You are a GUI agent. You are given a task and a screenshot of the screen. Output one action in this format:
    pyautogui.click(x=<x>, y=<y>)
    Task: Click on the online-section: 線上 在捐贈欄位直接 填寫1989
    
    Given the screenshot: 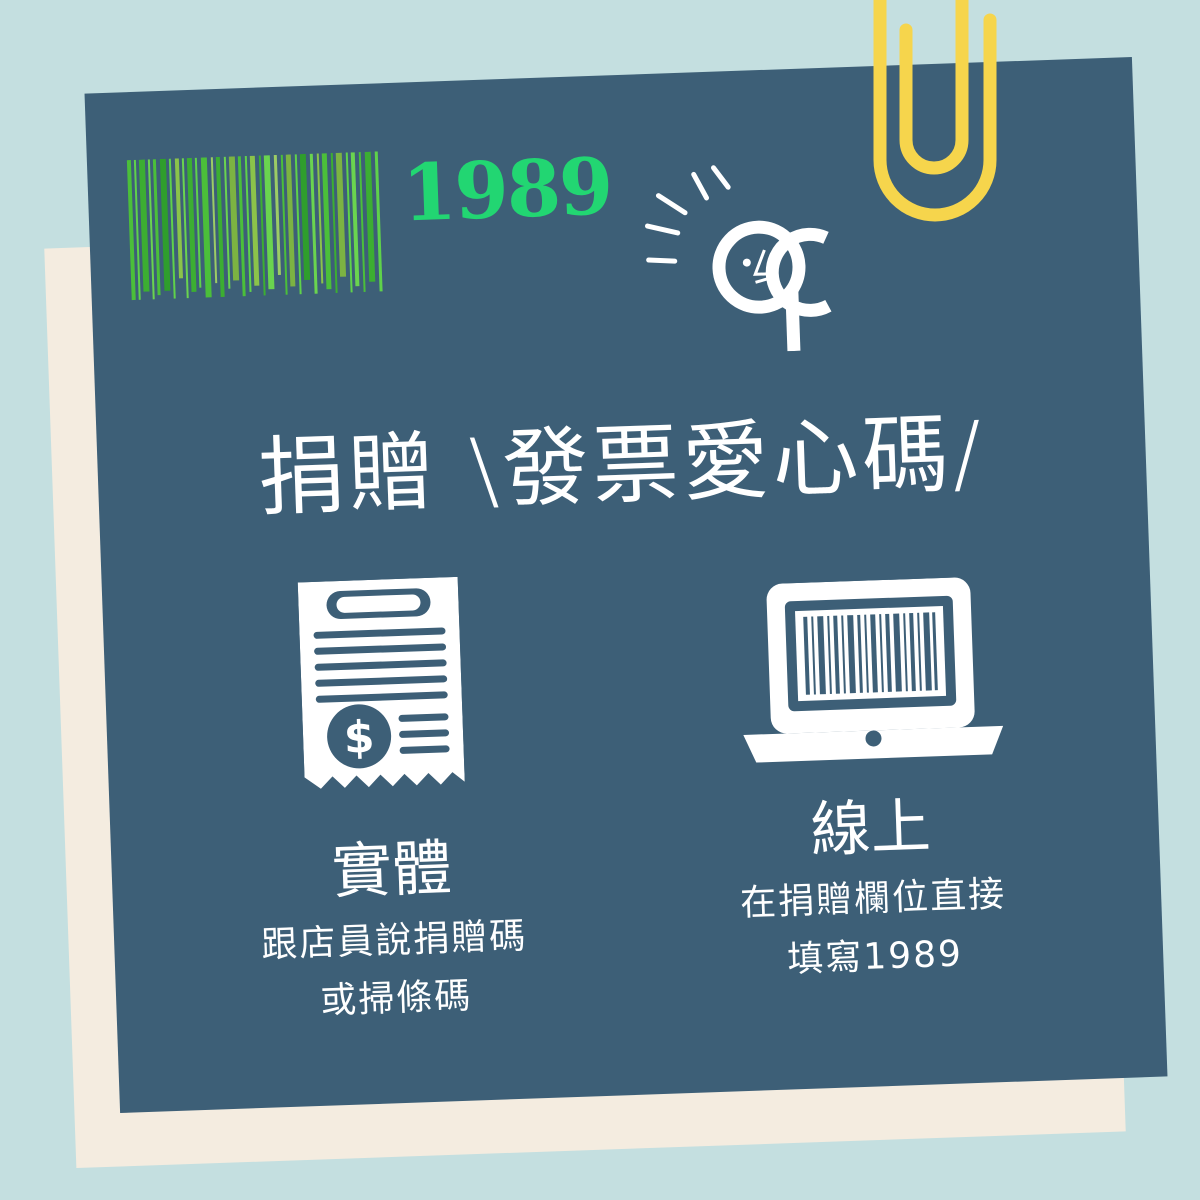 What is the action you would take?
    pyautogui.click(x=872, y=886)
    